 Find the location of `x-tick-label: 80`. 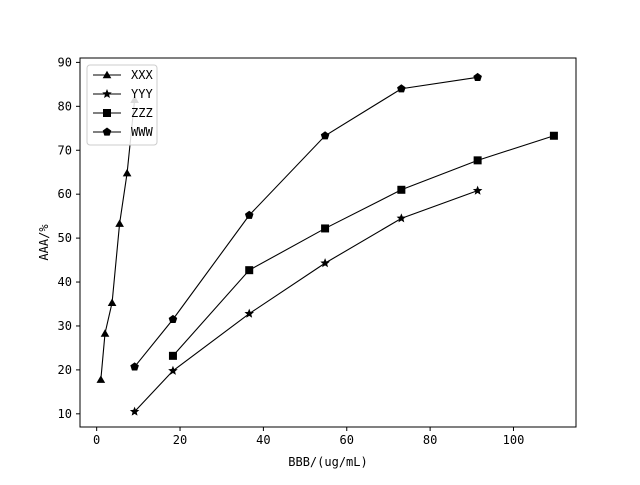

x-tick-label: 80 is located at coordinates (430, 440).